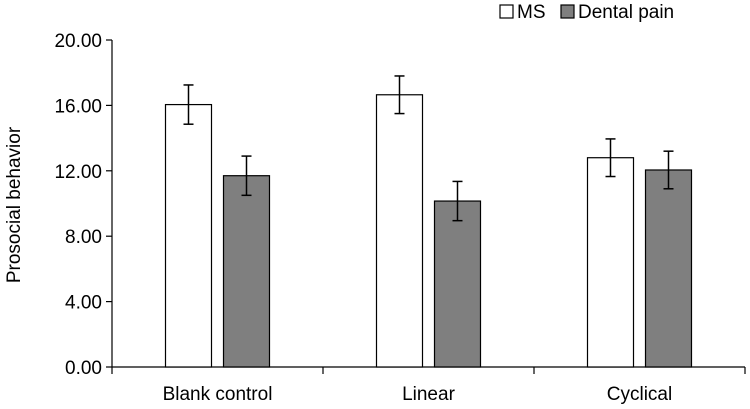 This screenshot has width=750, height=409. I want to click on x-tick-label: Linear, so click(428, 394).